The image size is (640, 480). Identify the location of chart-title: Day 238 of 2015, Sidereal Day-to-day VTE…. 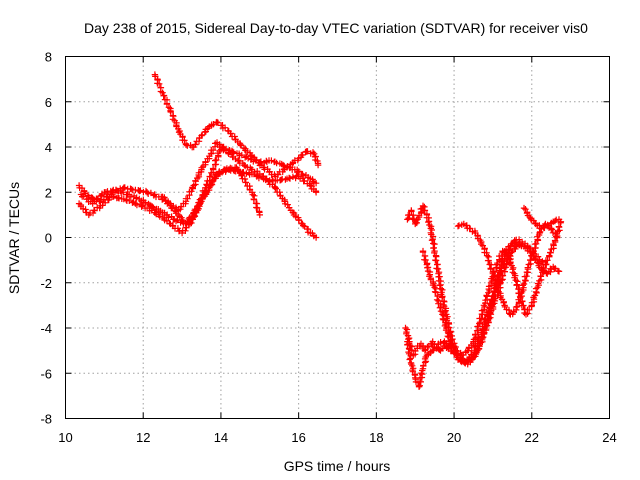
(336, 28).